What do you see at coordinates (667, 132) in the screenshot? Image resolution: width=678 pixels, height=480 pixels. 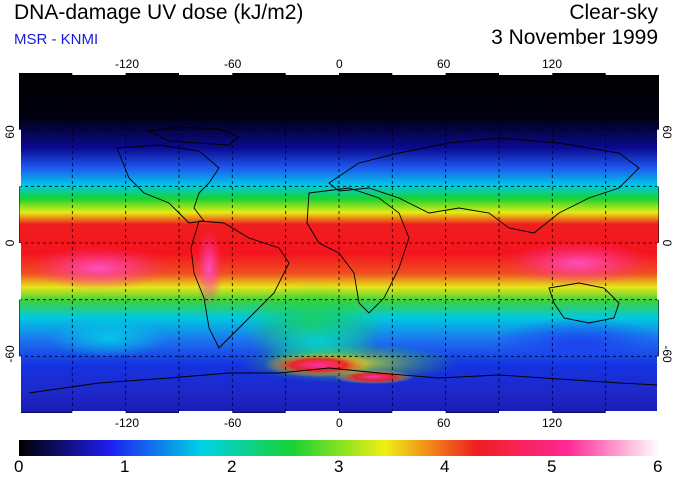 I see `lat-tick-right: 60` at bounding box center [667, 132].